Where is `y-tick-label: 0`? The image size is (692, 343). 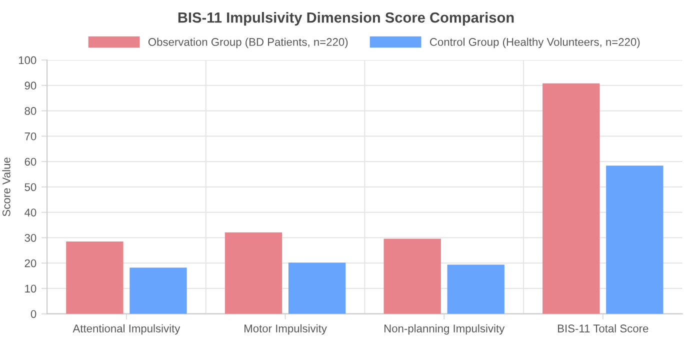 y-tick-label: 0 is located at coordinates (33, 314).